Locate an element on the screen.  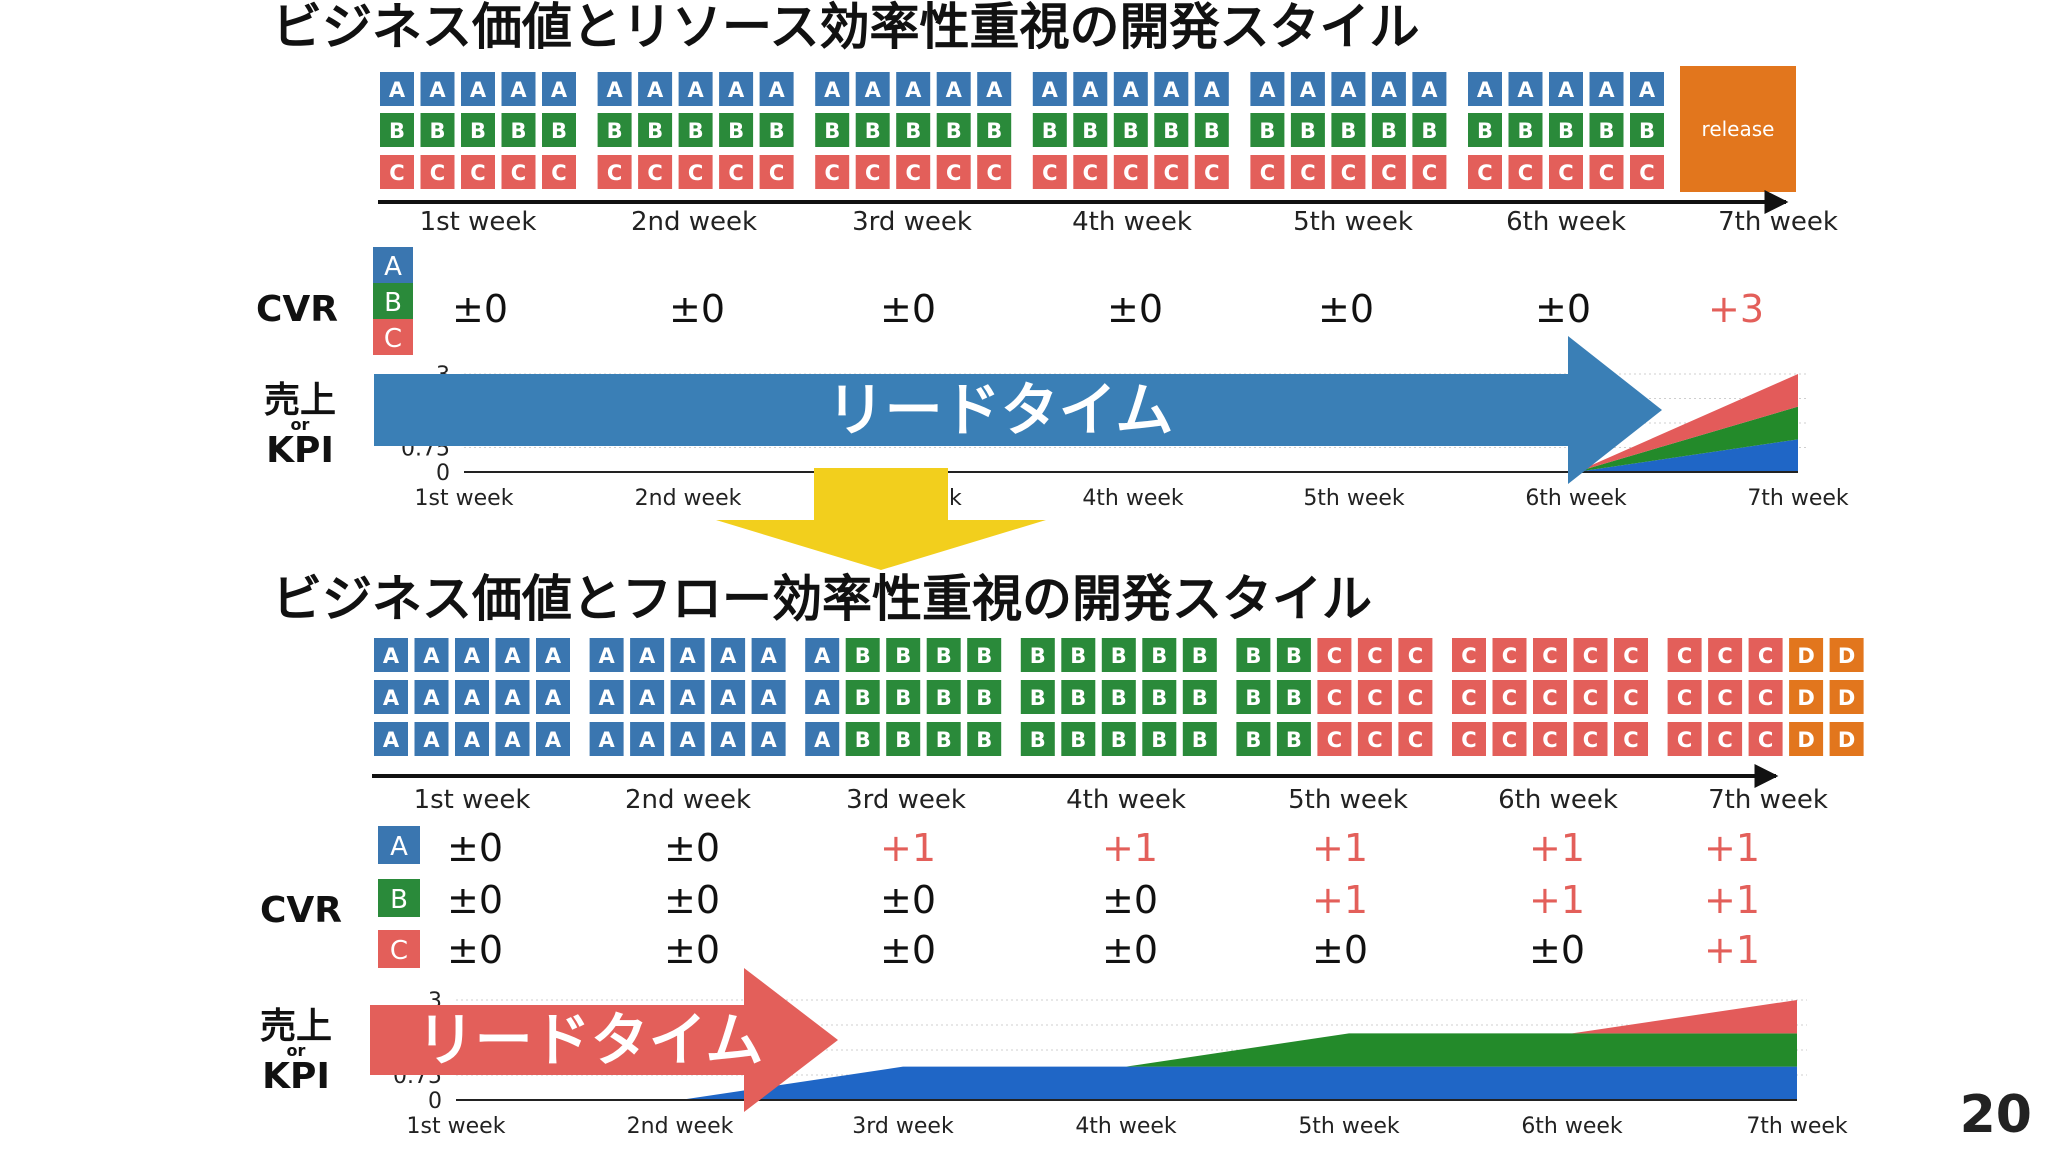
top-legend-c is located at coordinates (393, 337).